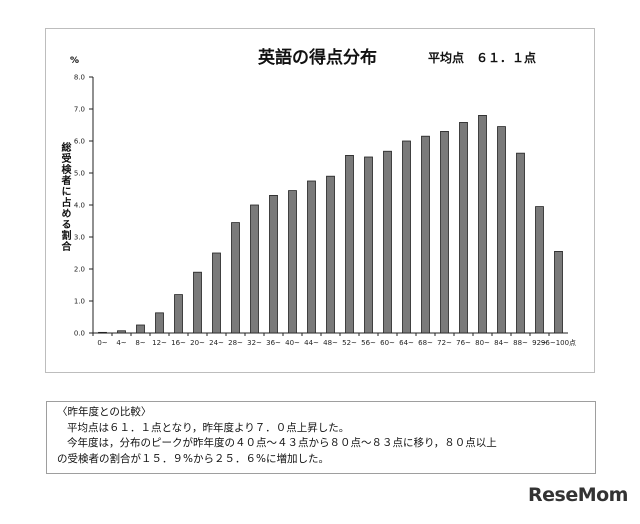 This screenshot has width=640, height=524. Describe the element at coordinates (501, 343) in the screenshot. I see `x-tick-label: 84~` at that location.